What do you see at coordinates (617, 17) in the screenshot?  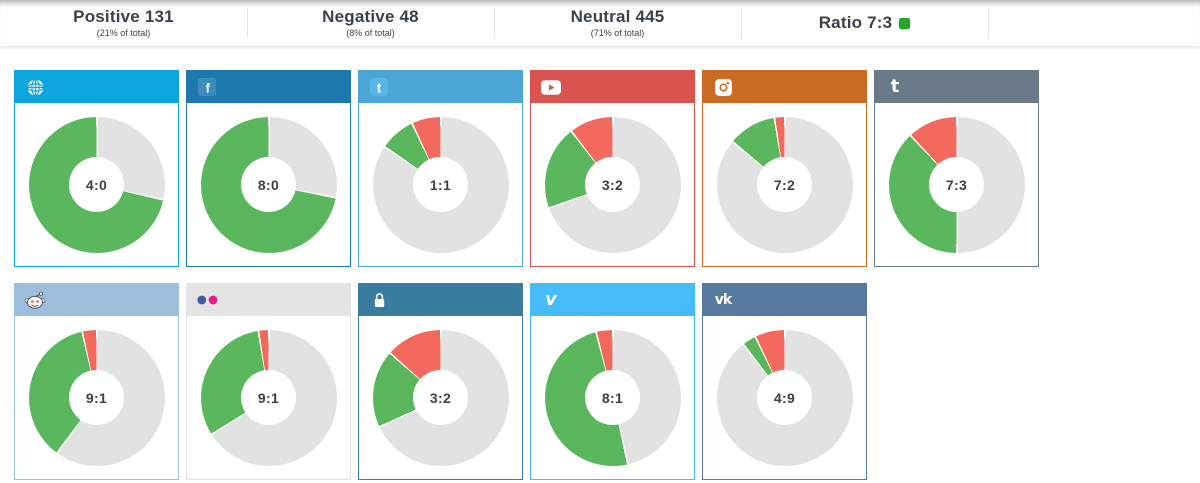 I see `neutral-count: Neutral 445` at bounding box center [617, 17].